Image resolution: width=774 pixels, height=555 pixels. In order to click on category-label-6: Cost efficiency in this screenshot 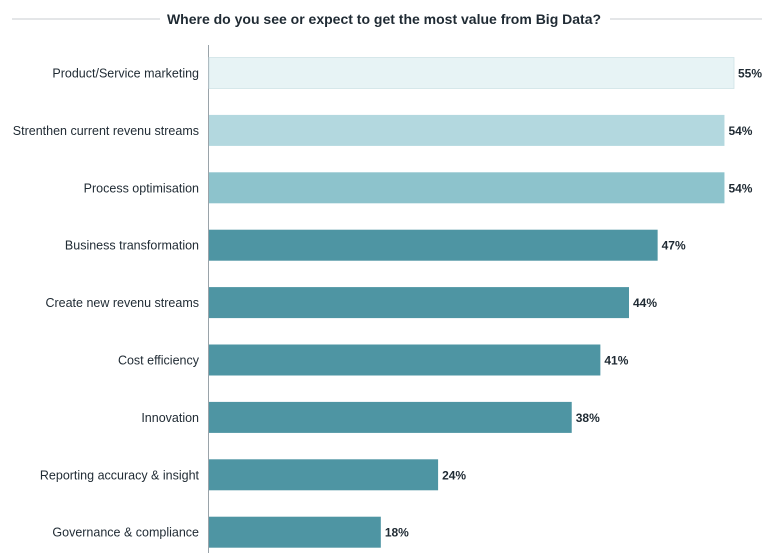, I will do `click(159, 361)`.